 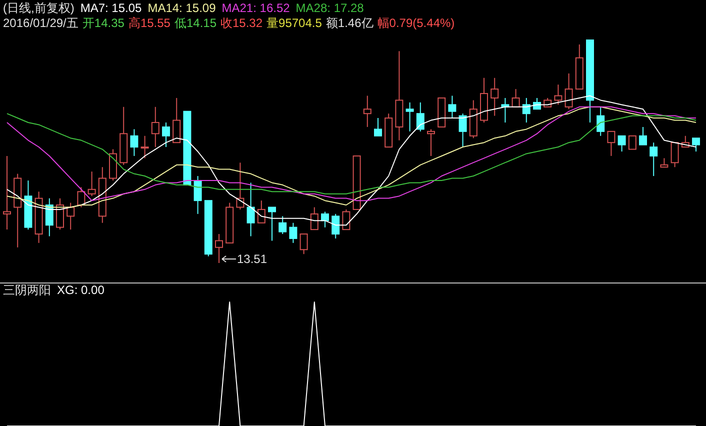 What do you see at coordinates (350, 23) in the screenshot?
I see `text: 额1.46亿` at bounding box center [350, 23].